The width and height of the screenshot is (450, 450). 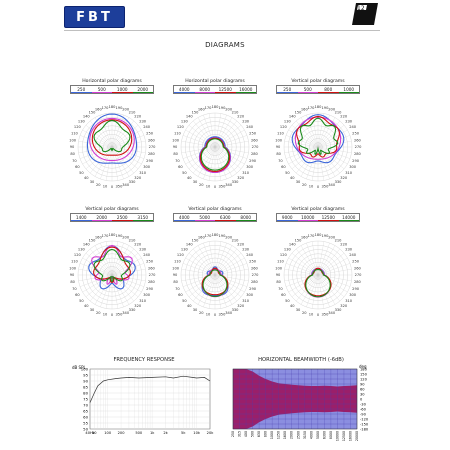 I want to click on beamwidth-title: HORIZONTAL BEAMWIDTH (-6dB), so click(x=301, y=360).